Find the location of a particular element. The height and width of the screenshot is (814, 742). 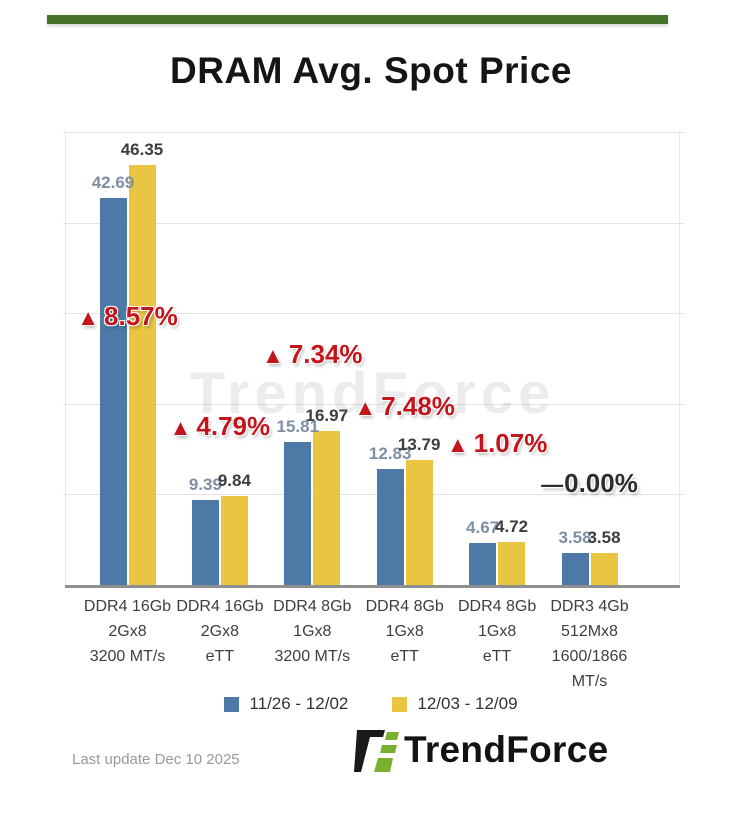

bar-value-label: 16.97 is located at coordinates (327, 416).